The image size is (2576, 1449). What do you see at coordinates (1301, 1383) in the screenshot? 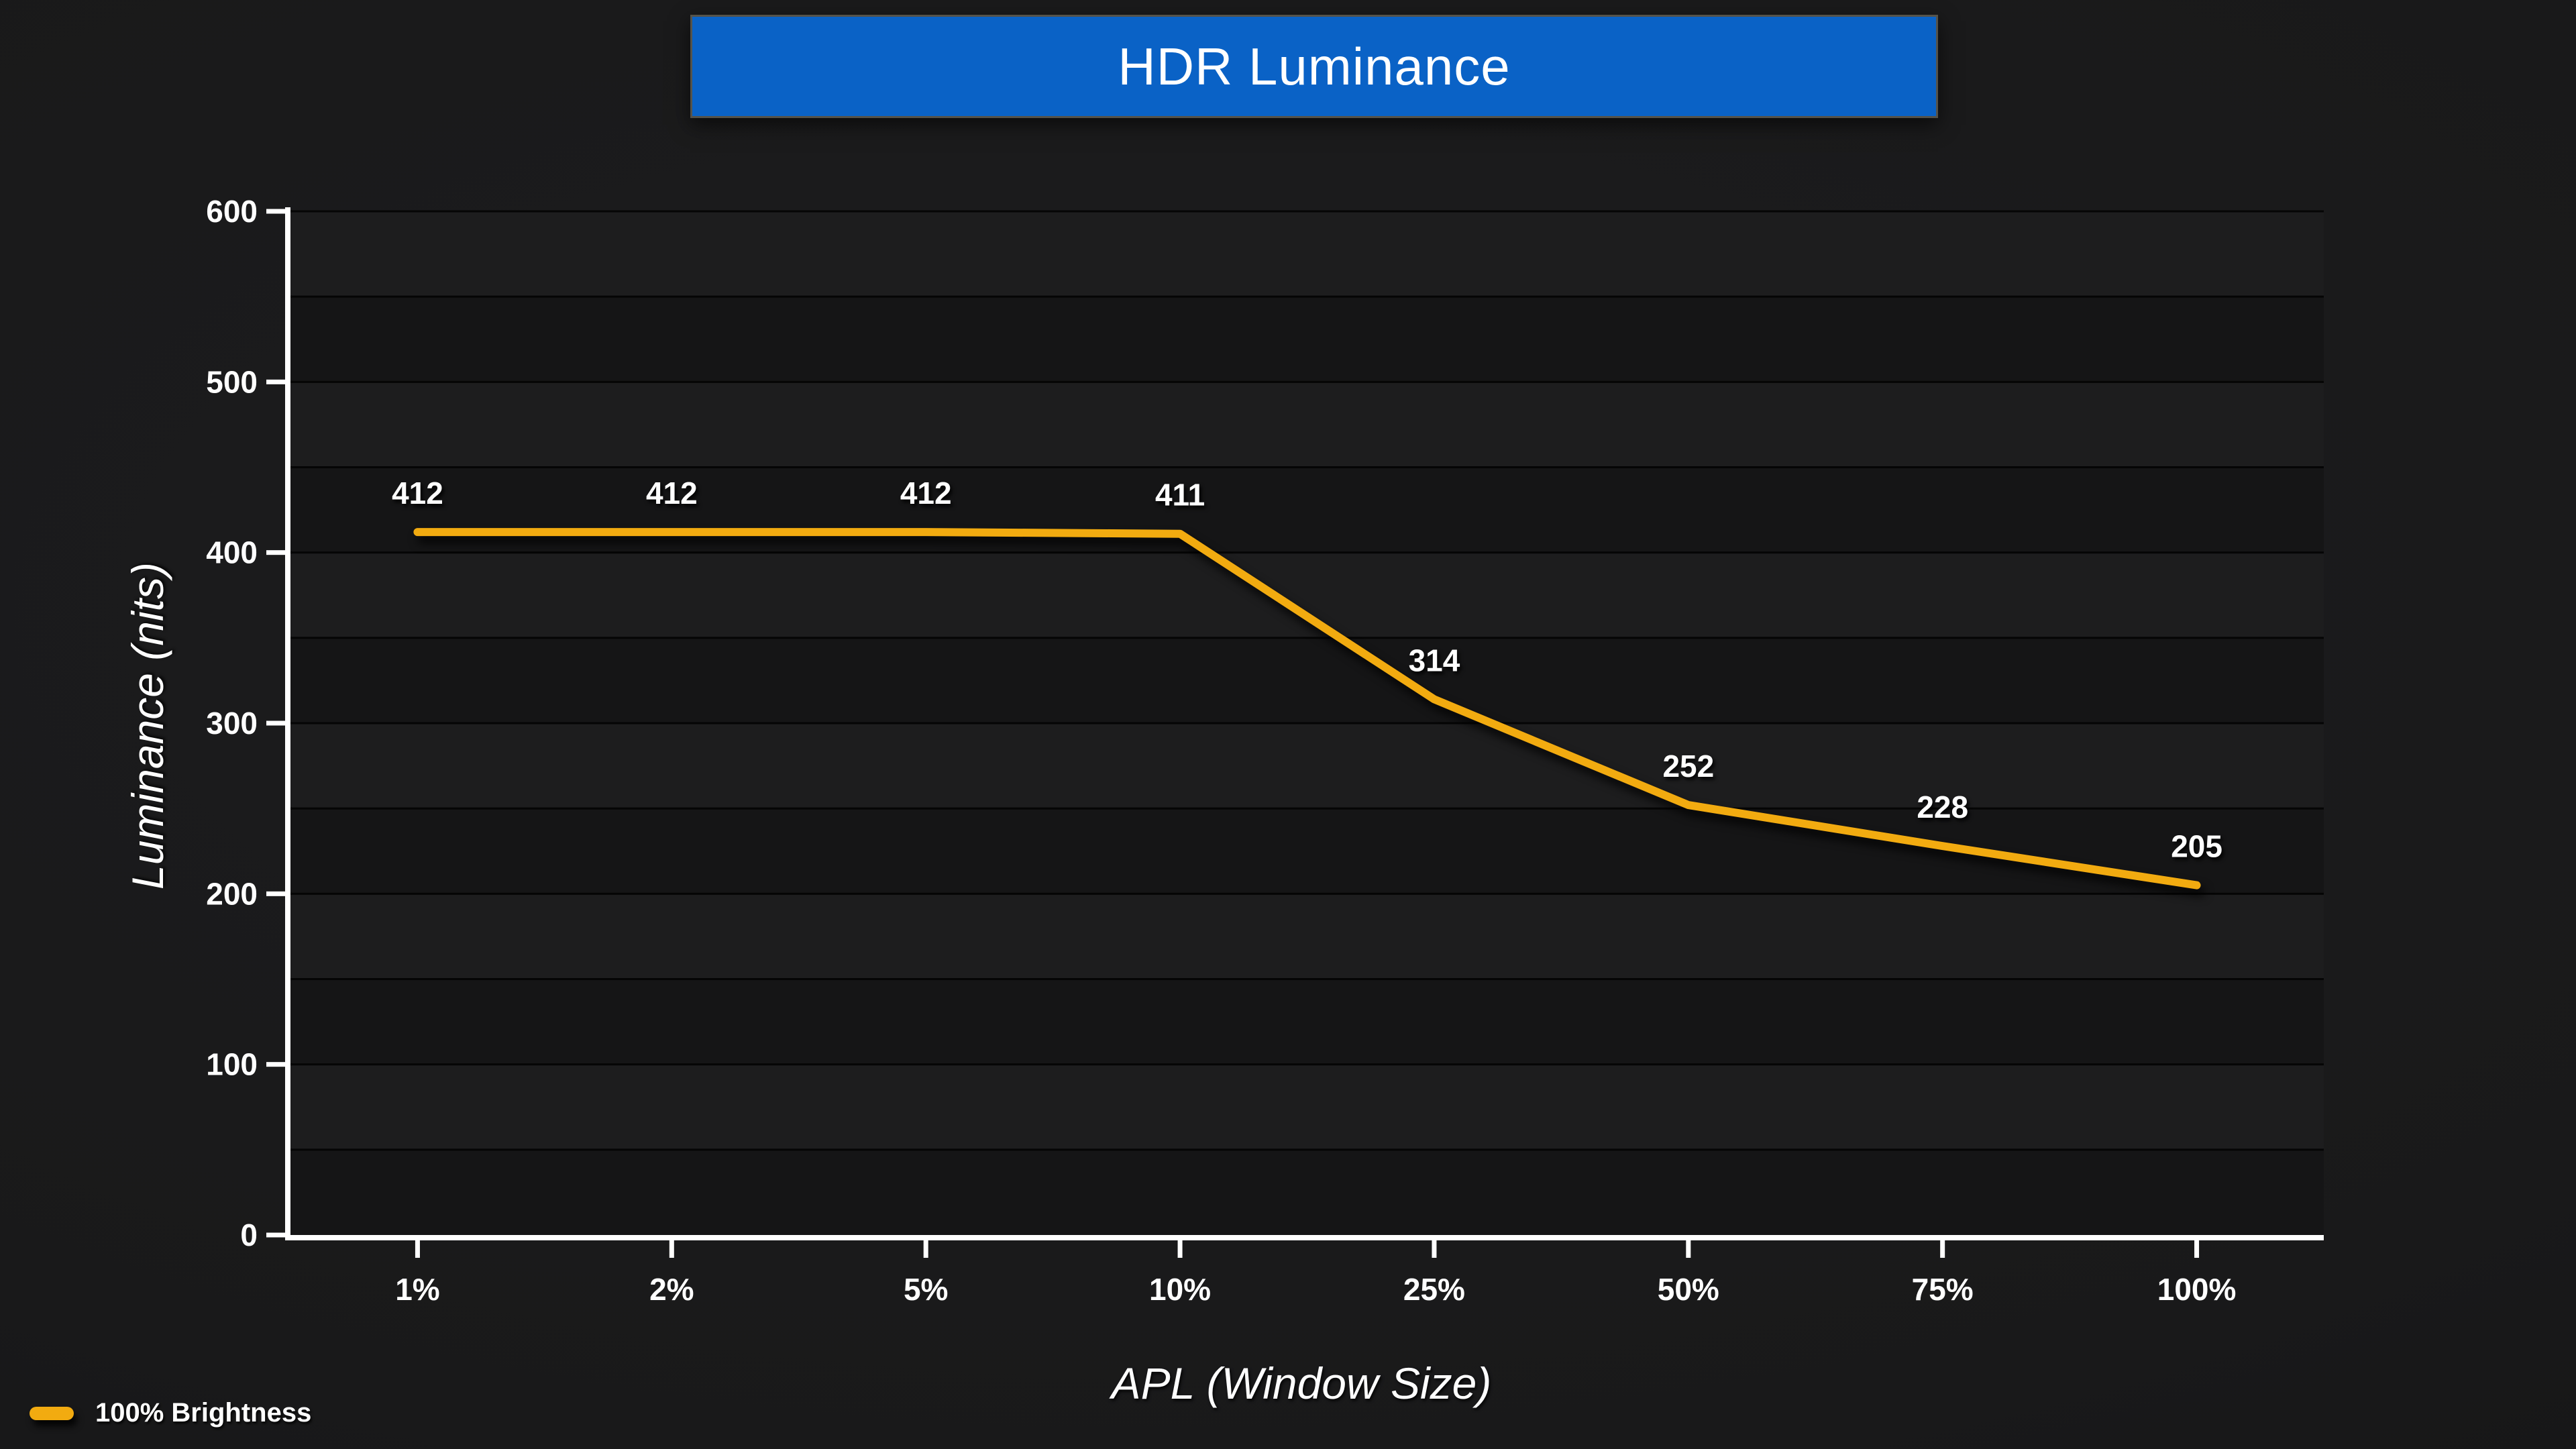
I see `x-axis-title: APL (Window Size)` at bounding box center [1301, 1383].